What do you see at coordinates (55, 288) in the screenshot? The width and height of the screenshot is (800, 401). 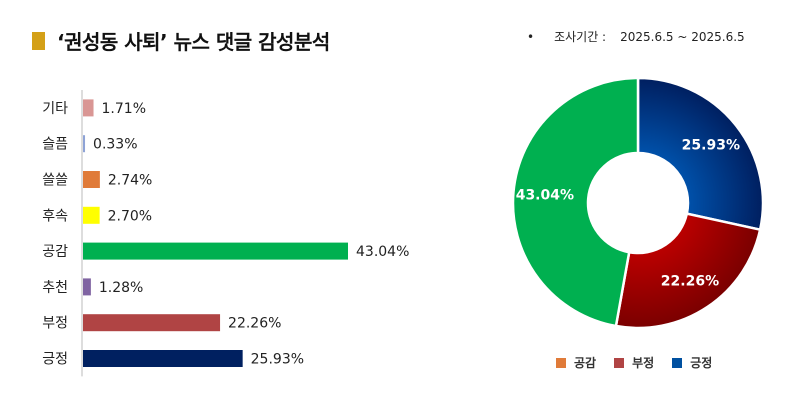 I see `bar-category-label: 추천` at bounding box center [55, 288].